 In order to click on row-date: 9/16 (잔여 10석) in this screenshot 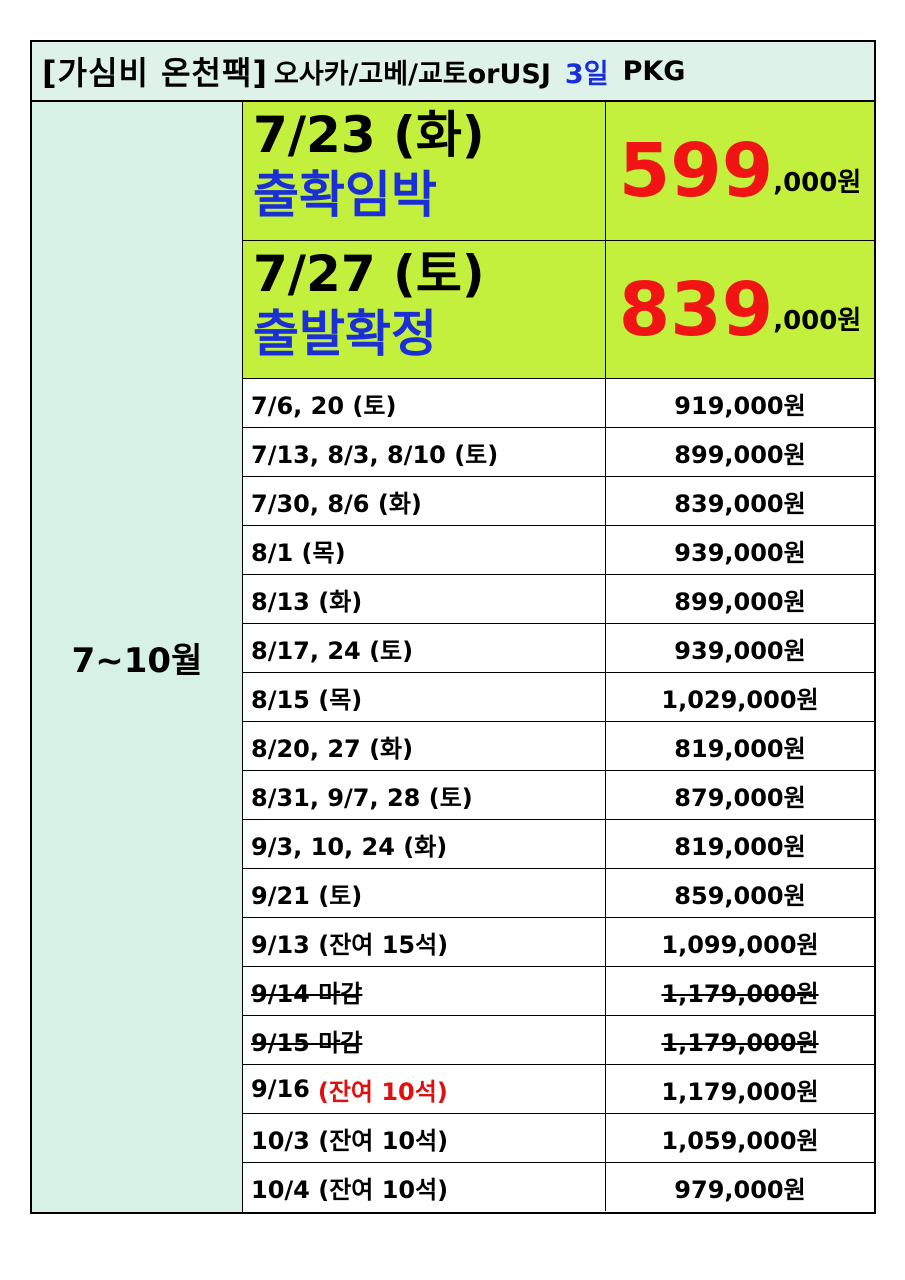, I will do `click(424, 1089)`.